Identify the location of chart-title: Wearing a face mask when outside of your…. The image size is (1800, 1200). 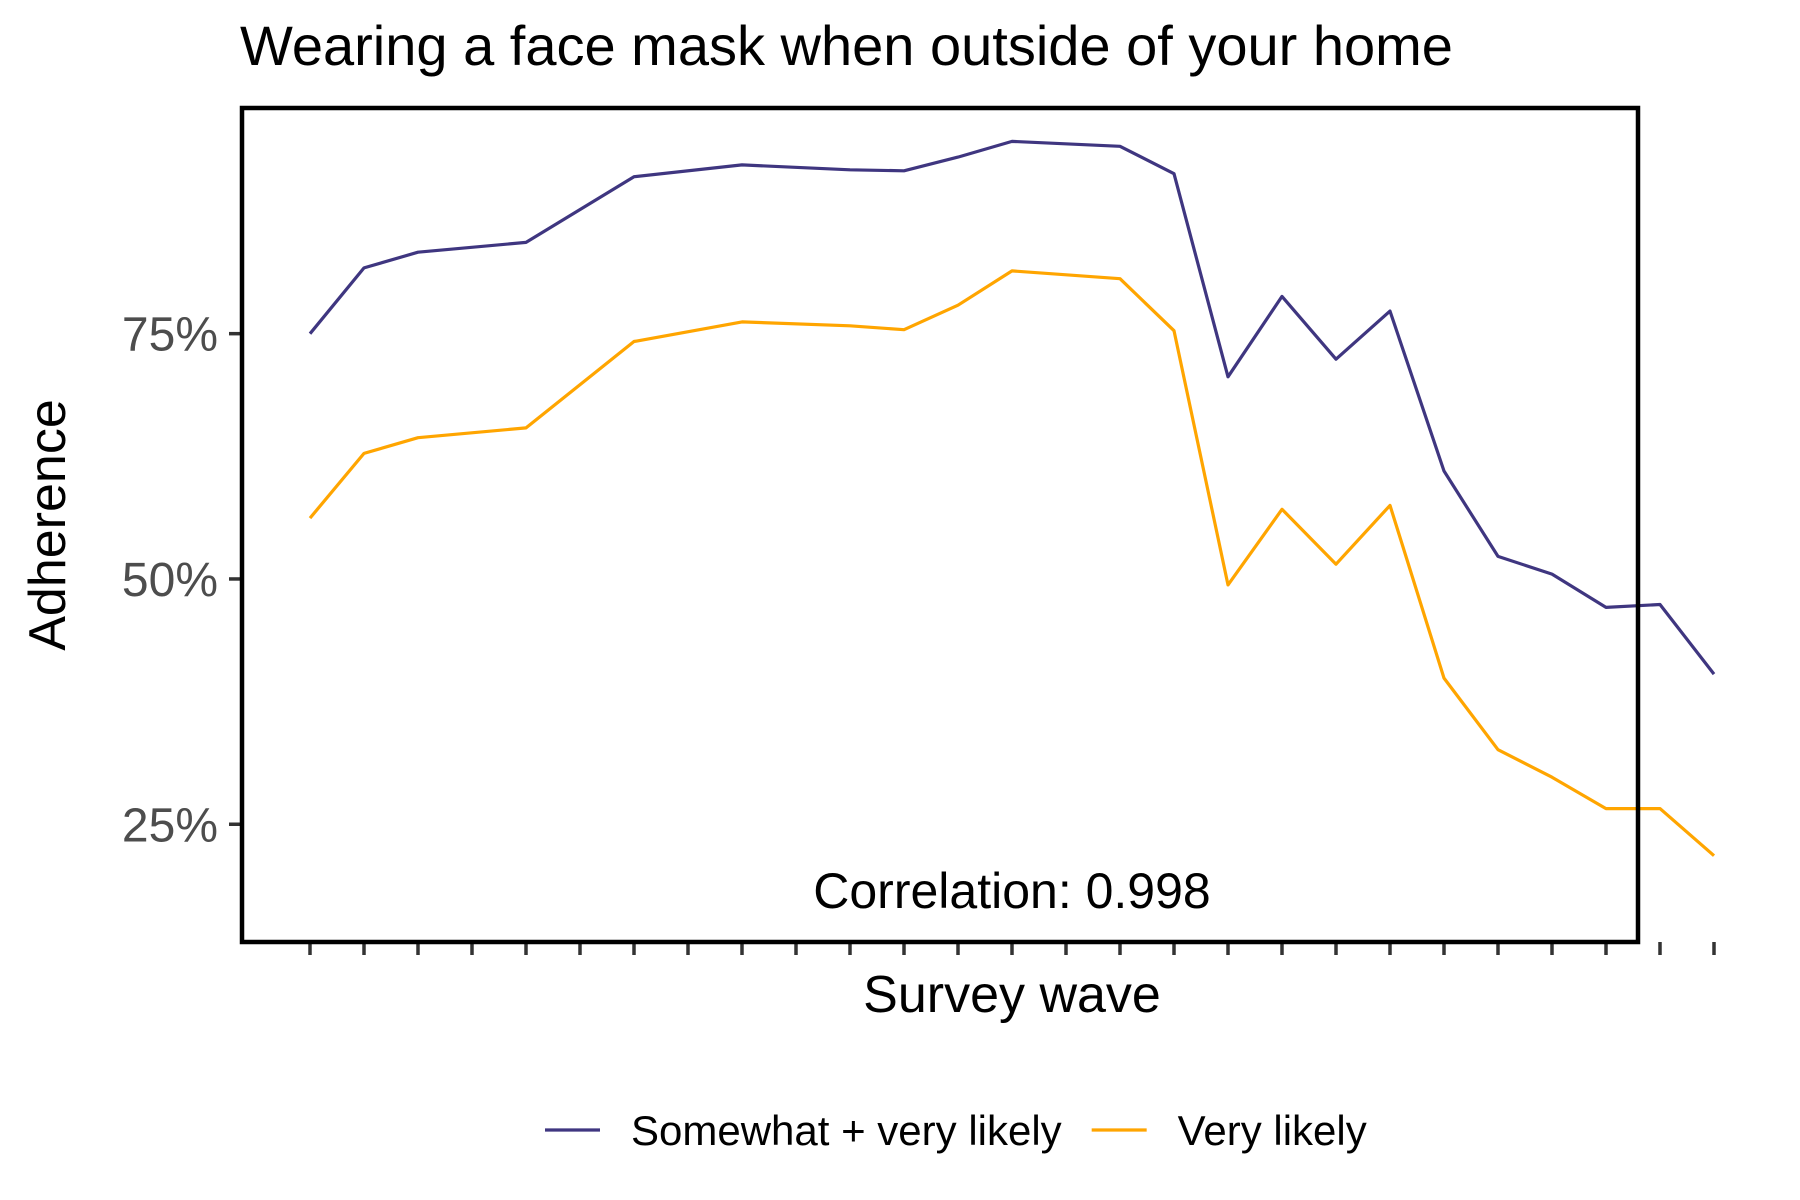
(846, 45).